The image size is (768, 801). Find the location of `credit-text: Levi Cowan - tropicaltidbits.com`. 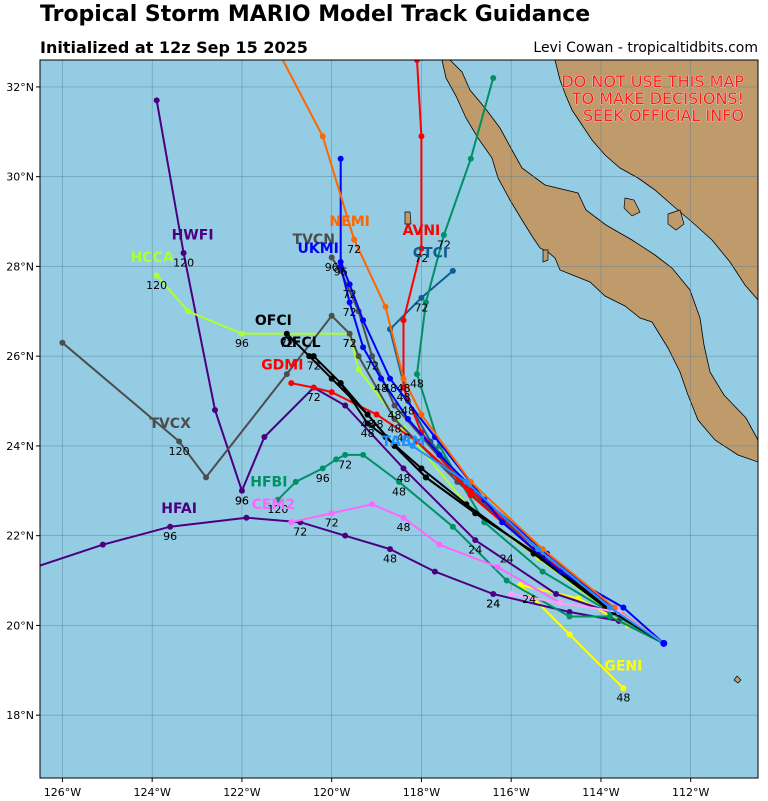

credit-text: Levi Cowan - tropicaltidbits.com is located at coordinates (645, 48).